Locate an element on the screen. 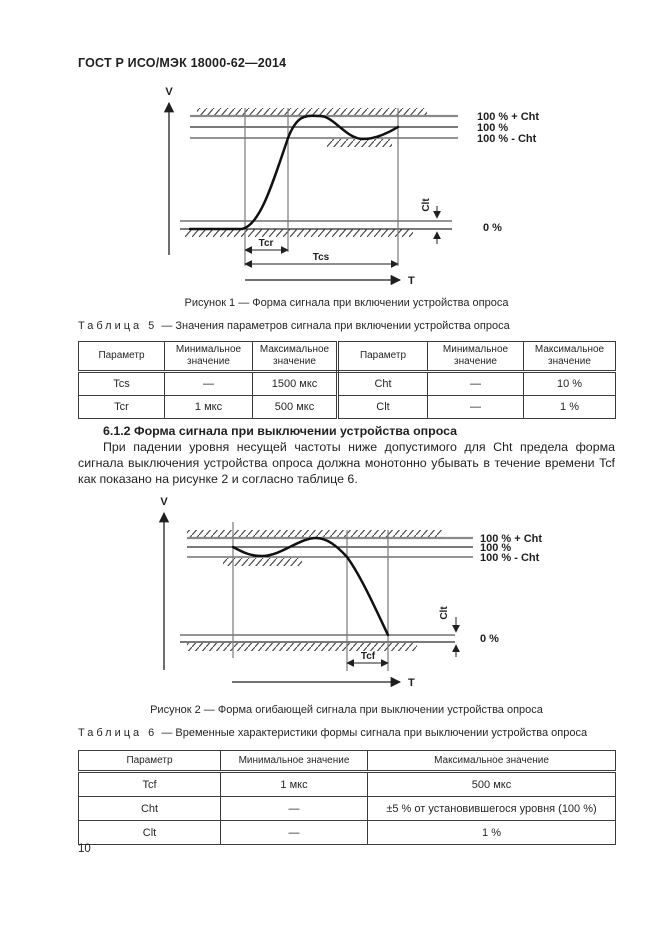 This screenshot has width=662, height=936. table5-row: Tcs — 1500 мкс Cht — 10 % is located at coordinates (347, 383).